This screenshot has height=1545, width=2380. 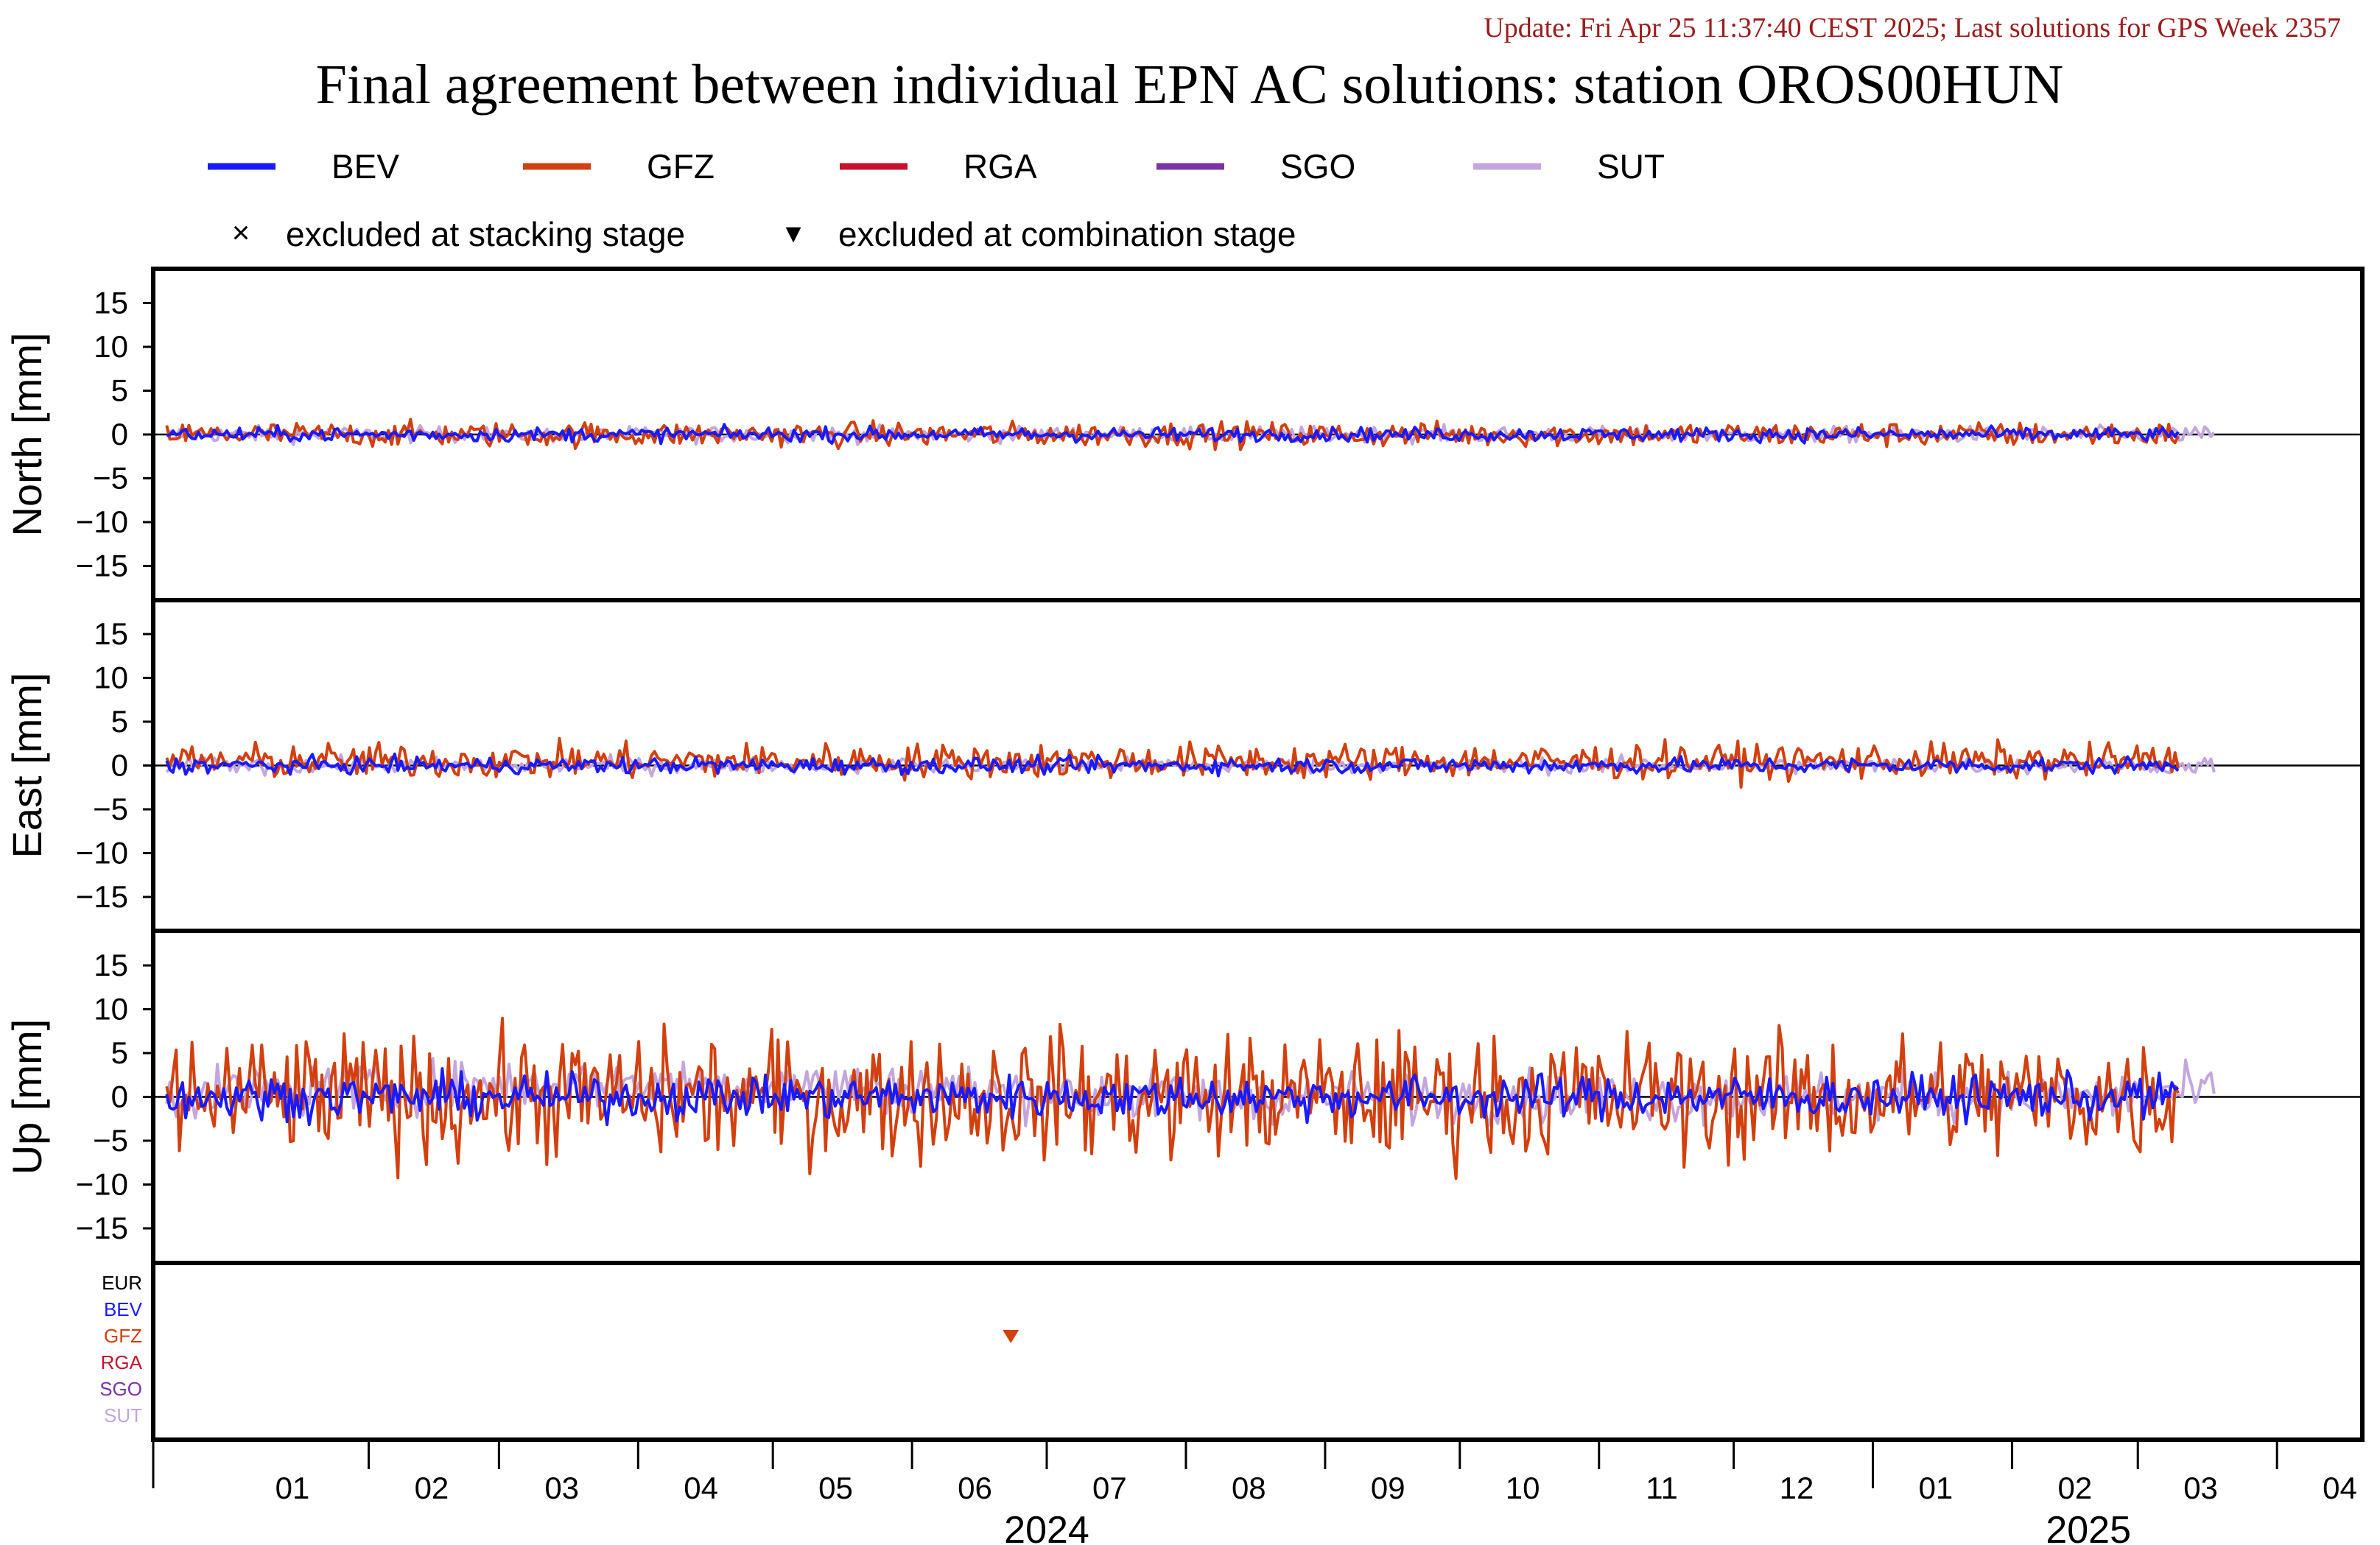 What do you see at coordinates (122, 1283) in the screenshot?
I see `exclusion-row-eur: EUR` at bounding box center [122, 1283].